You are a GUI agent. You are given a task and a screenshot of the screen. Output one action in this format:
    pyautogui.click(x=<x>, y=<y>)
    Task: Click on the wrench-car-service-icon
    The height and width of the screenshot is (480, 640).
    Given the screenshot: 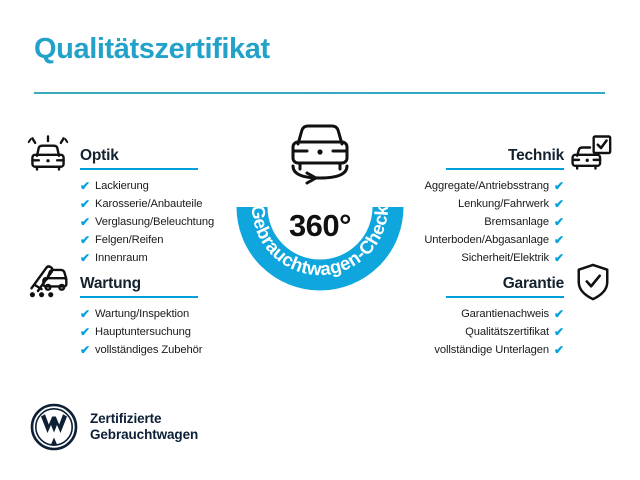 What is the action you would take?
    pyautogui.click(x=48, y=280)
    